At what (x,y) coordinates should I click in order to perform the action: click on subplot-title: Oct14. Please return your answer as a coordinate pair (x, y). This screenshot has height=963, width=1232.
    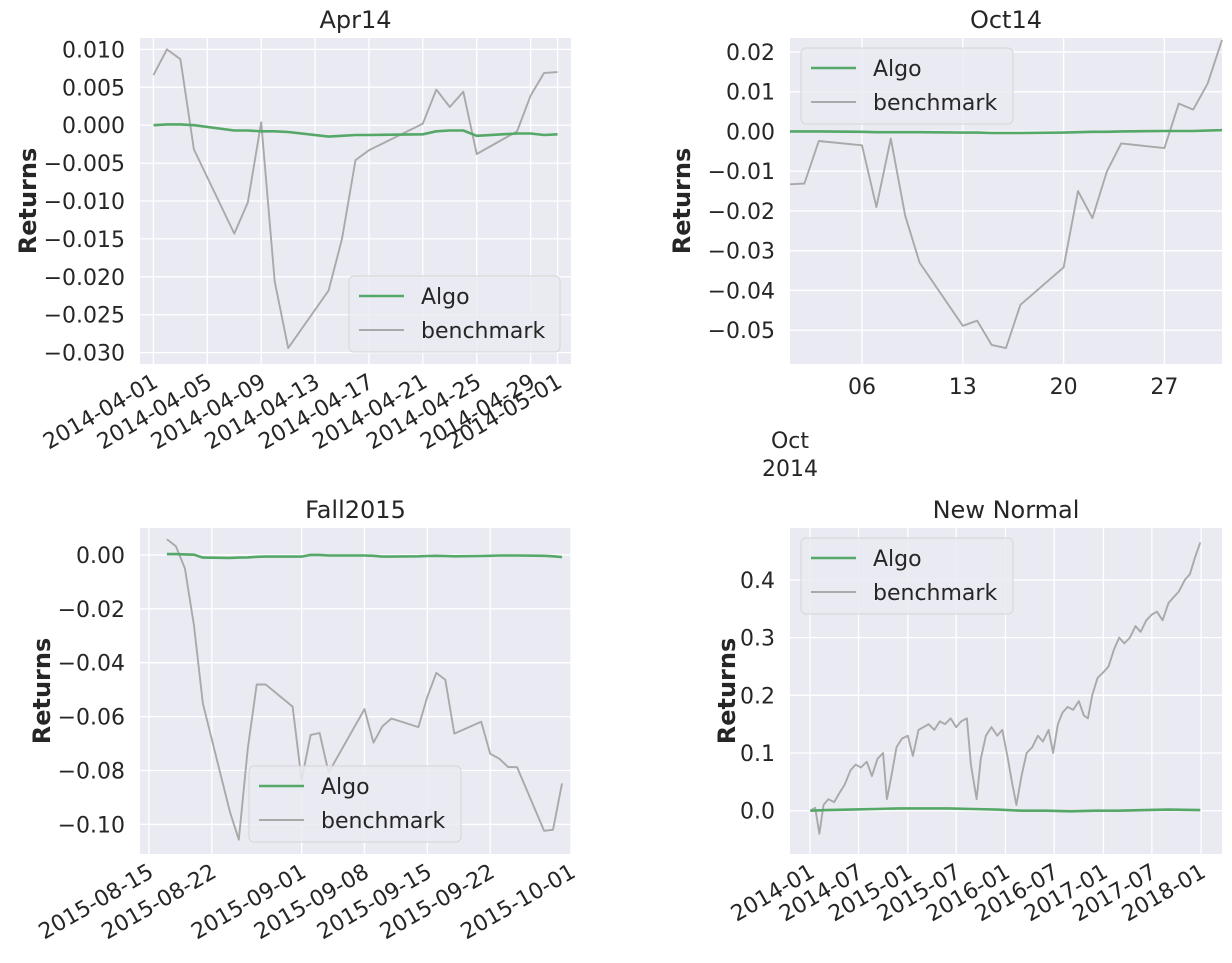
    Looking at the image, I should click on (1006, 20).